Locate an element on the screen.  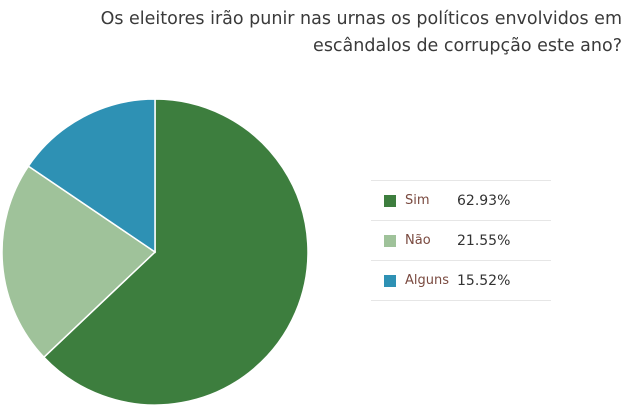
legend-item-alguns: Alguns 15.52% is located at coordinates (461, 280).